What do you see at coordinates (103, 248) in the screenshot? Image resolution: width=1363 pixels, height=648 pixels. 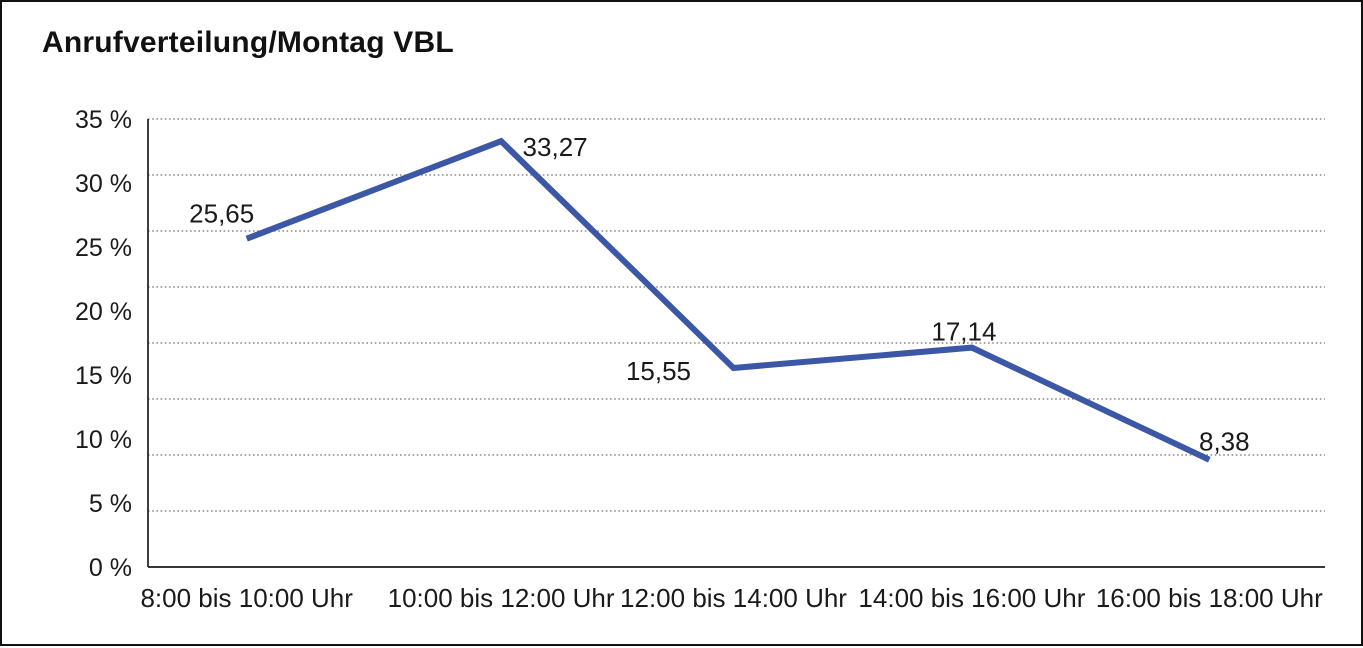 I see `y-tick-label: 25 %` at bounding box center [103, 248].